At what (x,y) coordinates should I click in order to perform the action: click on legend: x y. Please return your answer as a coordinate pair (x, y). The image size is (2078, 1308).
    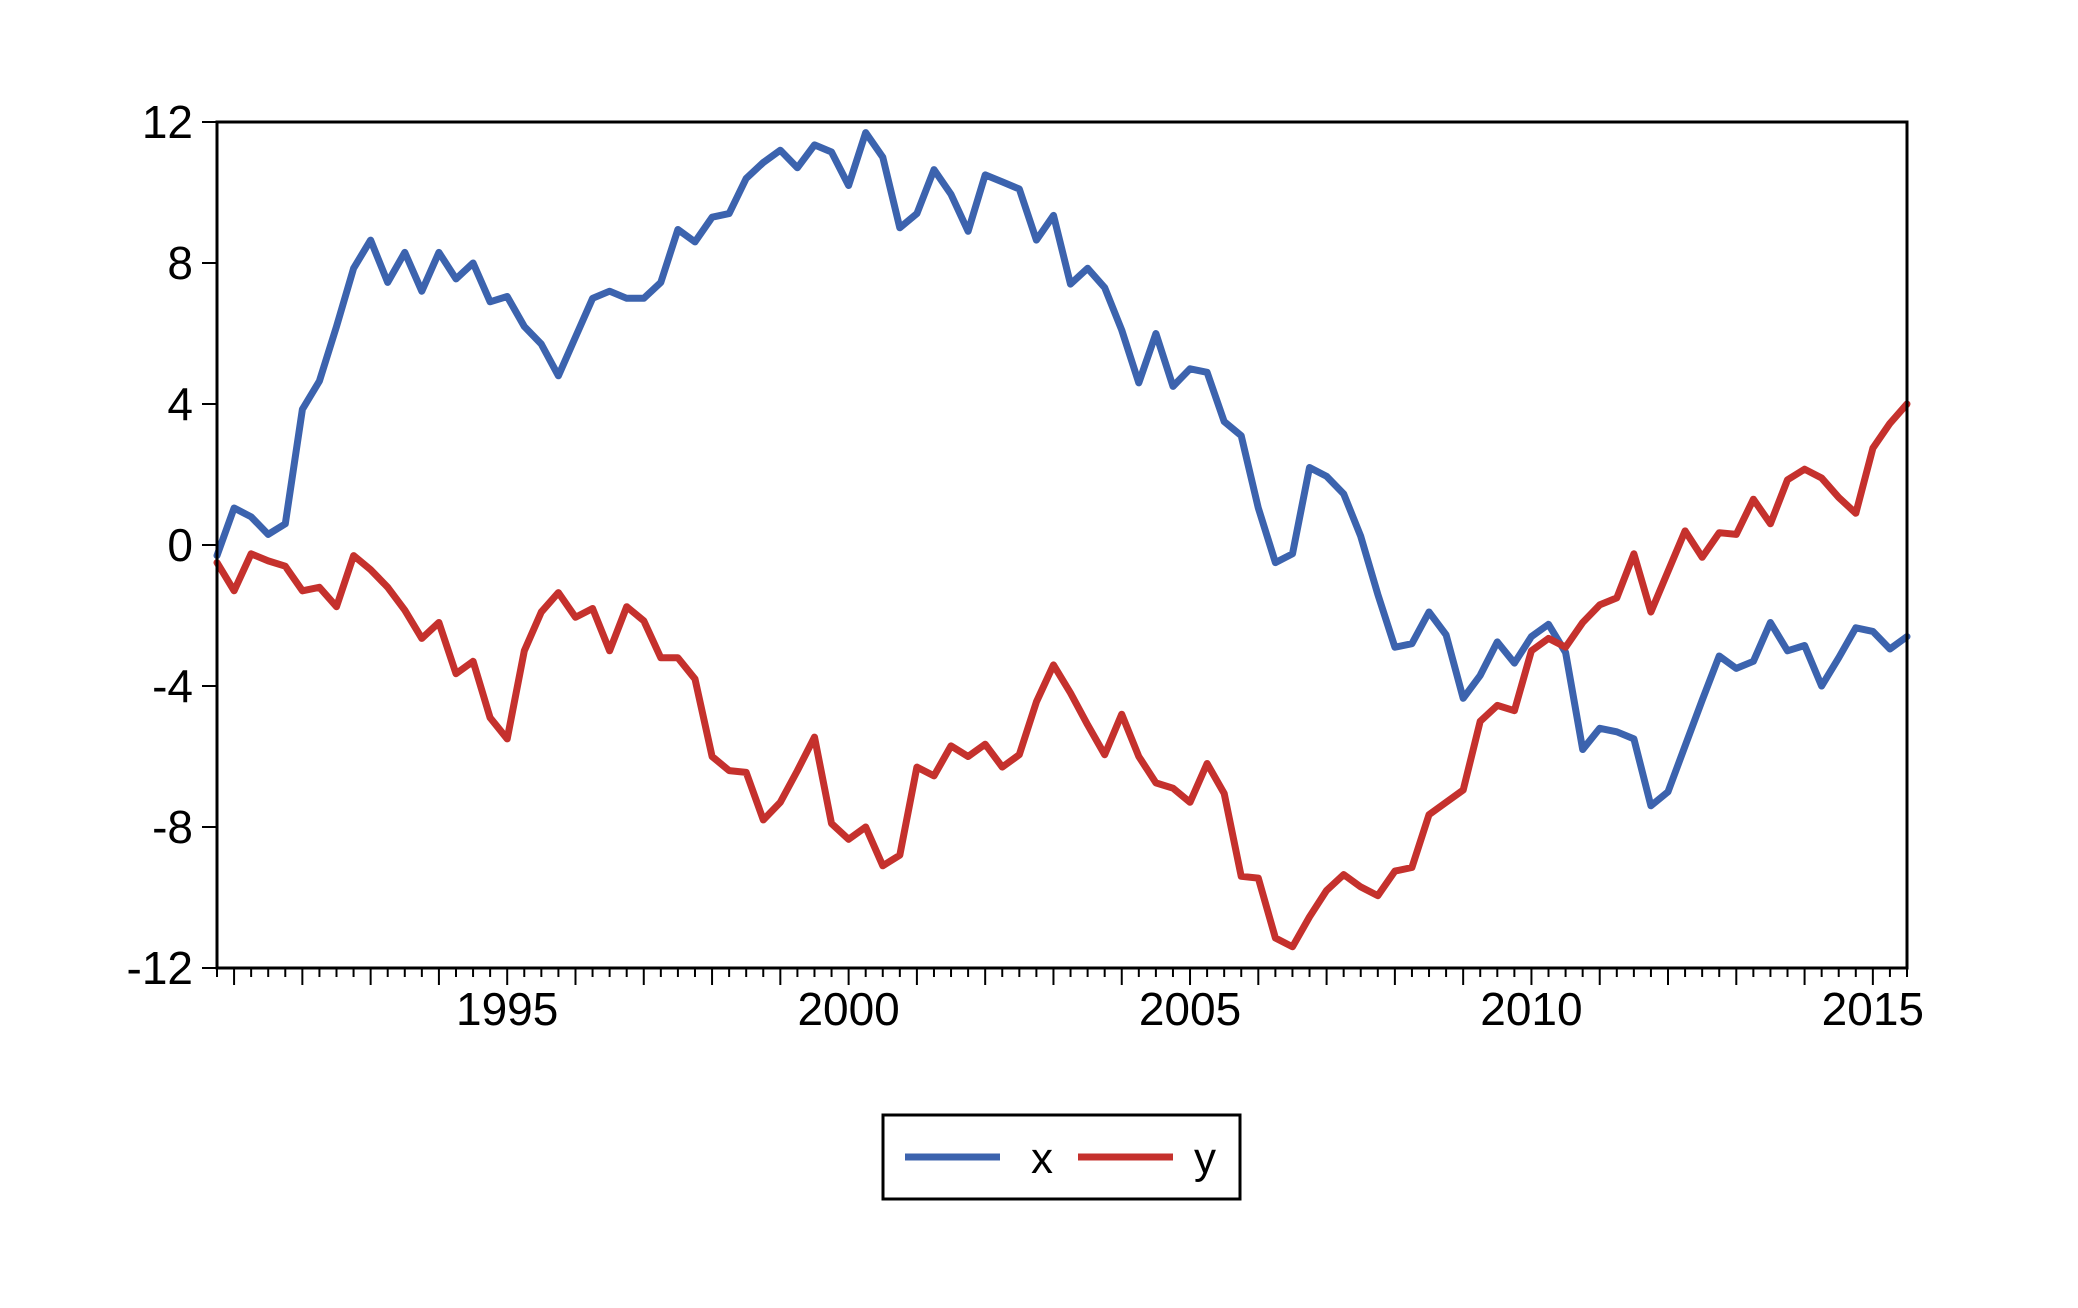
    Looking at the image, I should click on (1061, 1157).